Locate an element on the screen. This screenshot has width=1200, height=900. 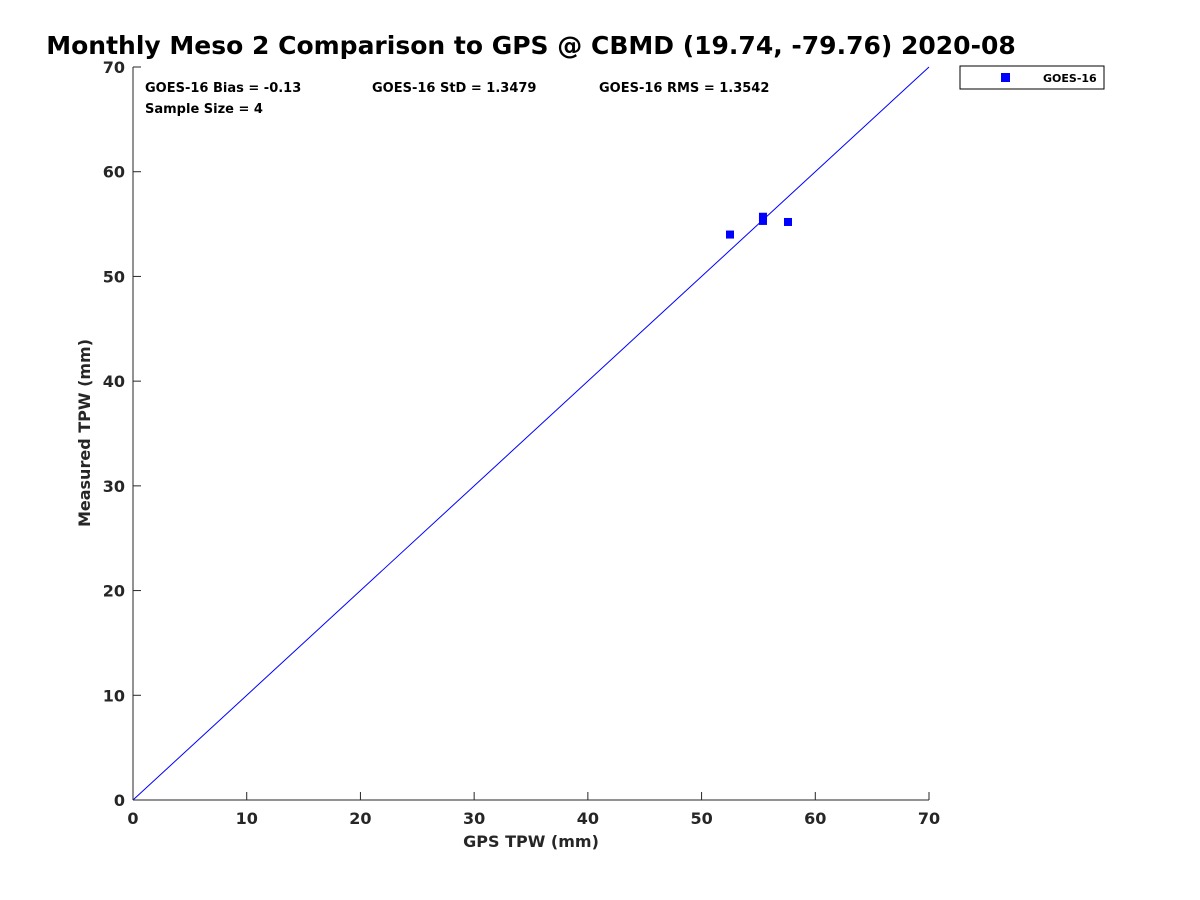
data-points is located at coordinates (759, 225).